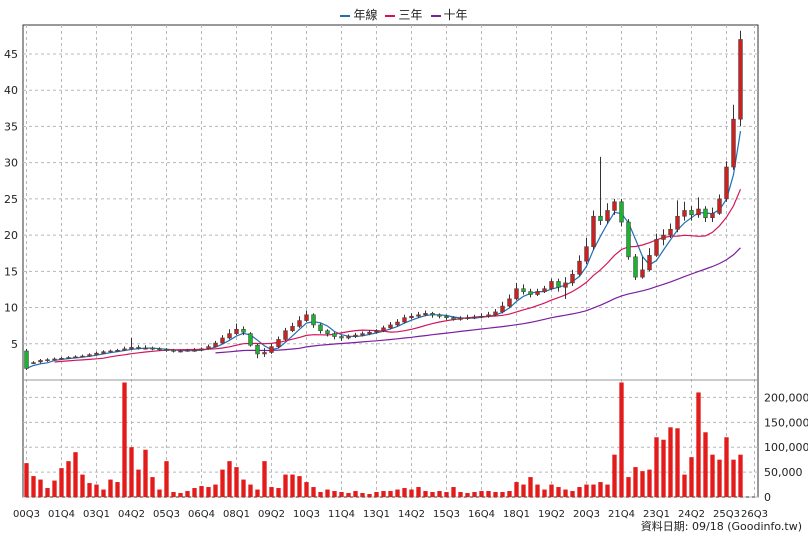  What do you see at coordinates (621, 514) in the screenshot?
I see `x-tick-label: 21Q4` at bounding box center [621, 514].